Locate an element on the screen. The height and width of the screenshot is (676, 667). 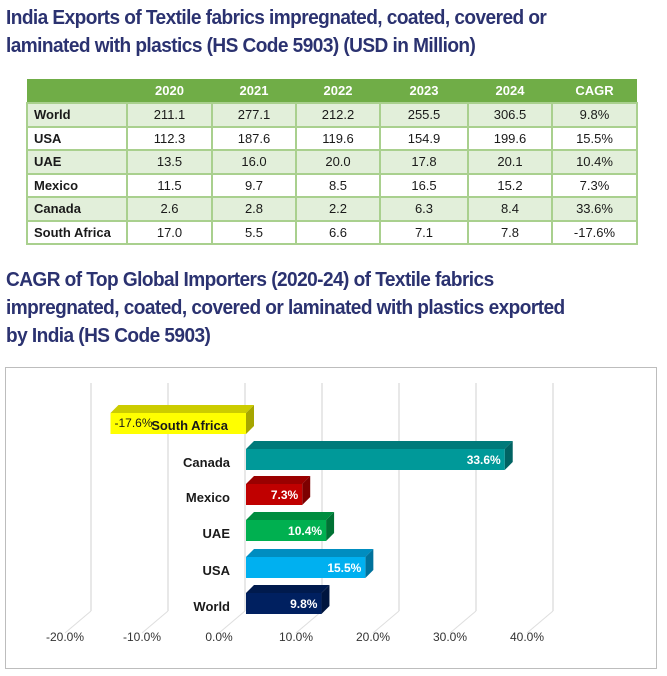
table-cell: 10.4% is located at coordinates (594, 162).